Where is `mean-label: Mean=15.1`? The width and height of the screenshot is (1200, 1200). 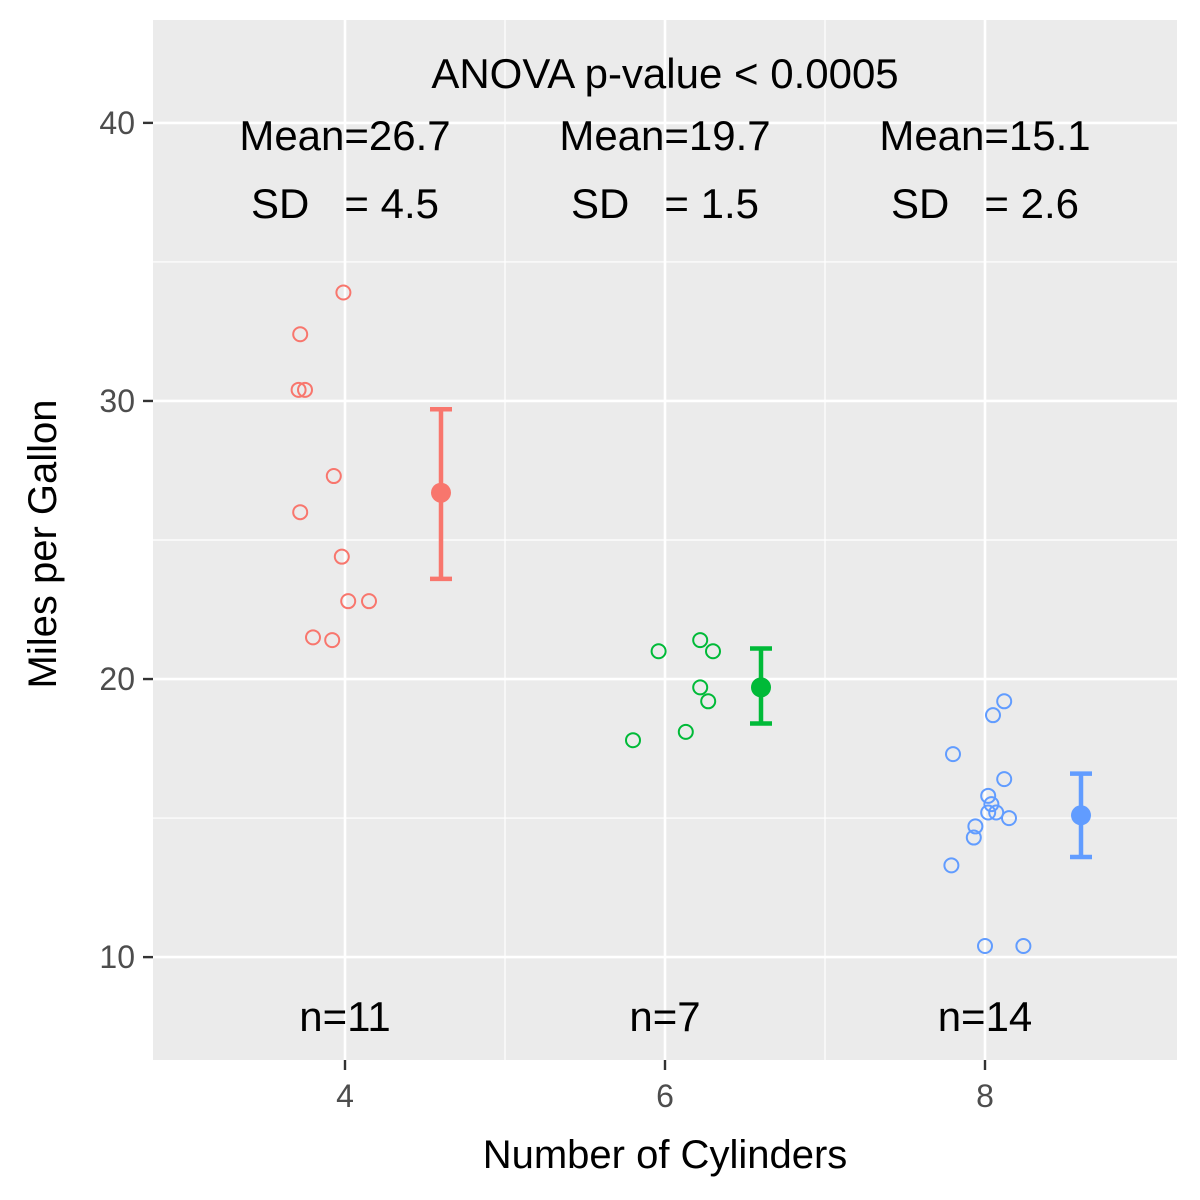
mean-label: Mean=15.1 is located at coordinates (984, 135).